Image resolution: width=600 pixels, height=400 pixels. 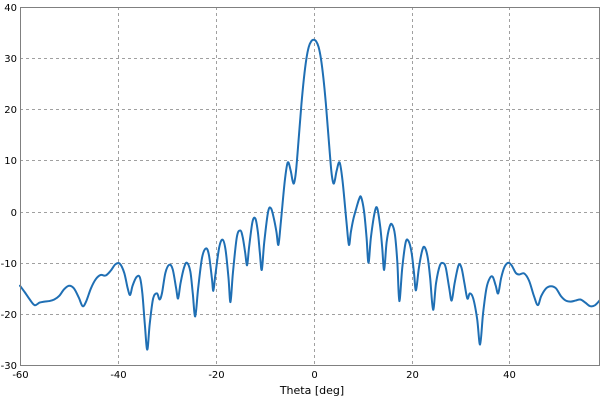 I want to click on y-tick-label: 30, so click(x=10, y=59).